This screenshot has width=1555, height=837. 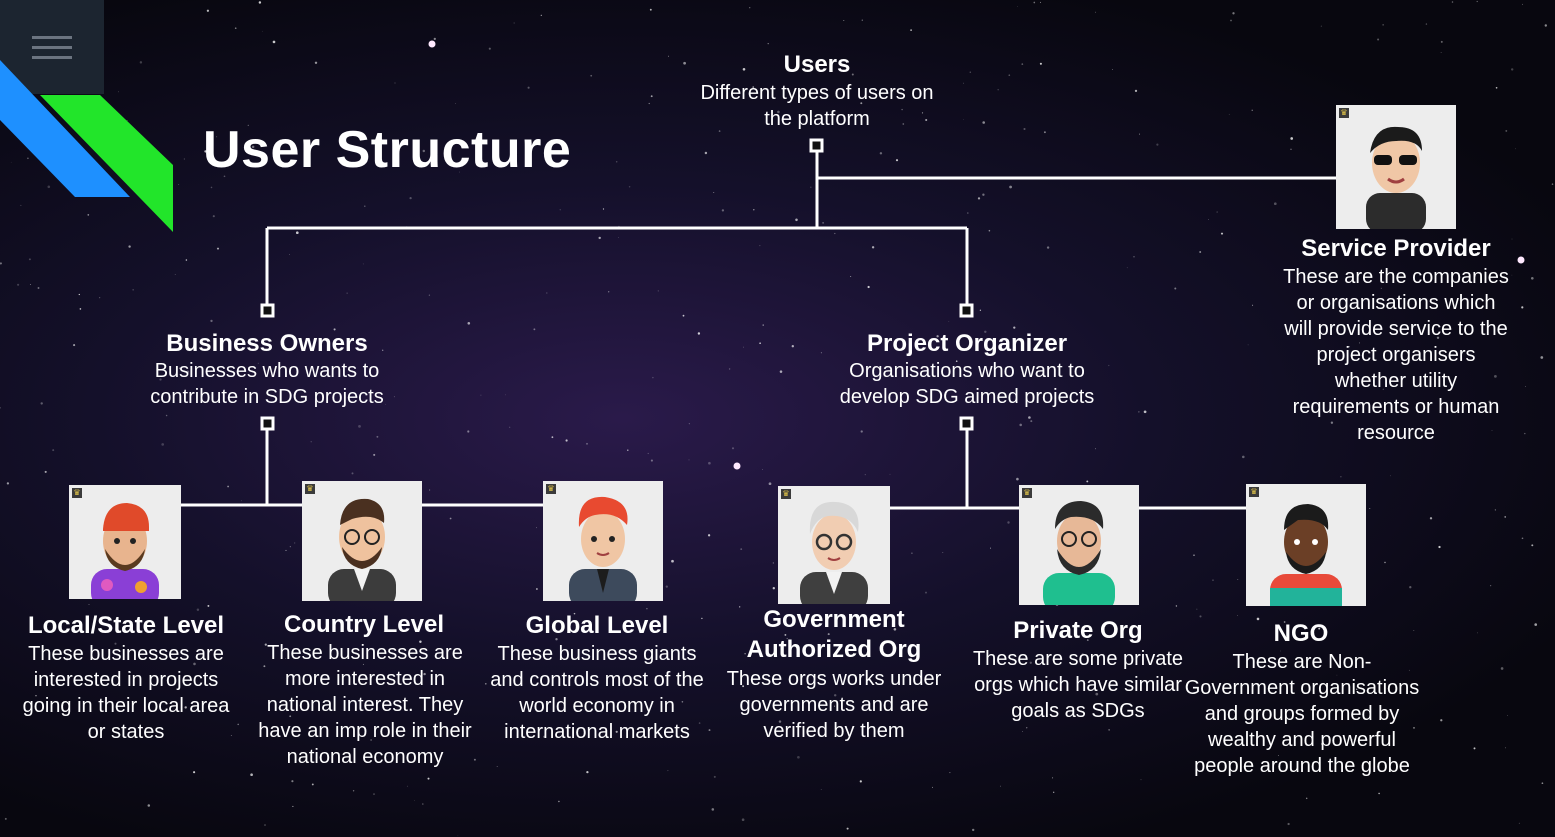 What do you see at coordinates (1079, 545) in the screenshot?
I see `private-org-avatar: ♛` at bounding box center [1079, 545].